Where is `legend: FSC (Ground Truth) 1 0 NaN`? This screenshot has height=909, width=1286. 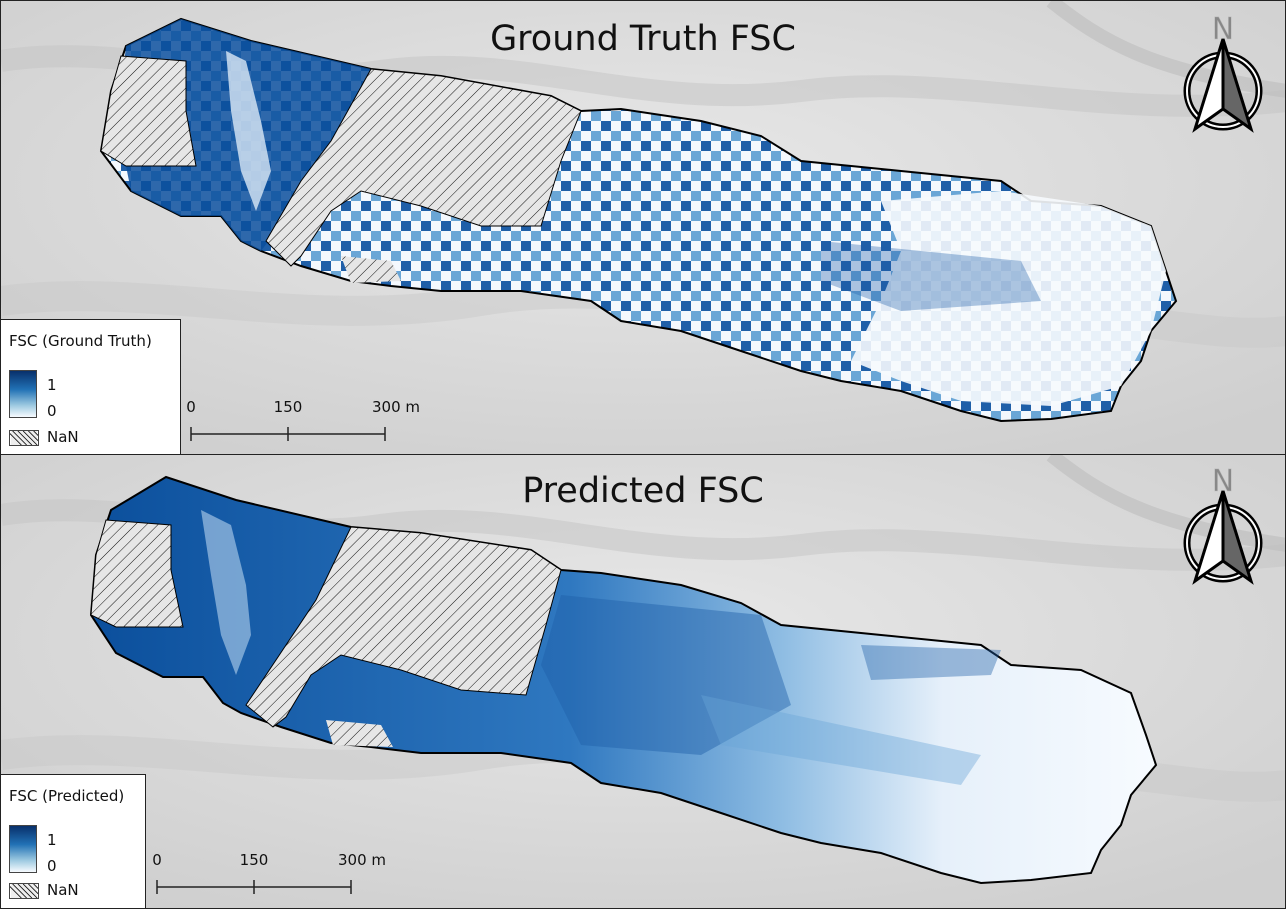 legend: FSC (Ground Truth) 1 0 NaN is located at coordinates (91, 386).